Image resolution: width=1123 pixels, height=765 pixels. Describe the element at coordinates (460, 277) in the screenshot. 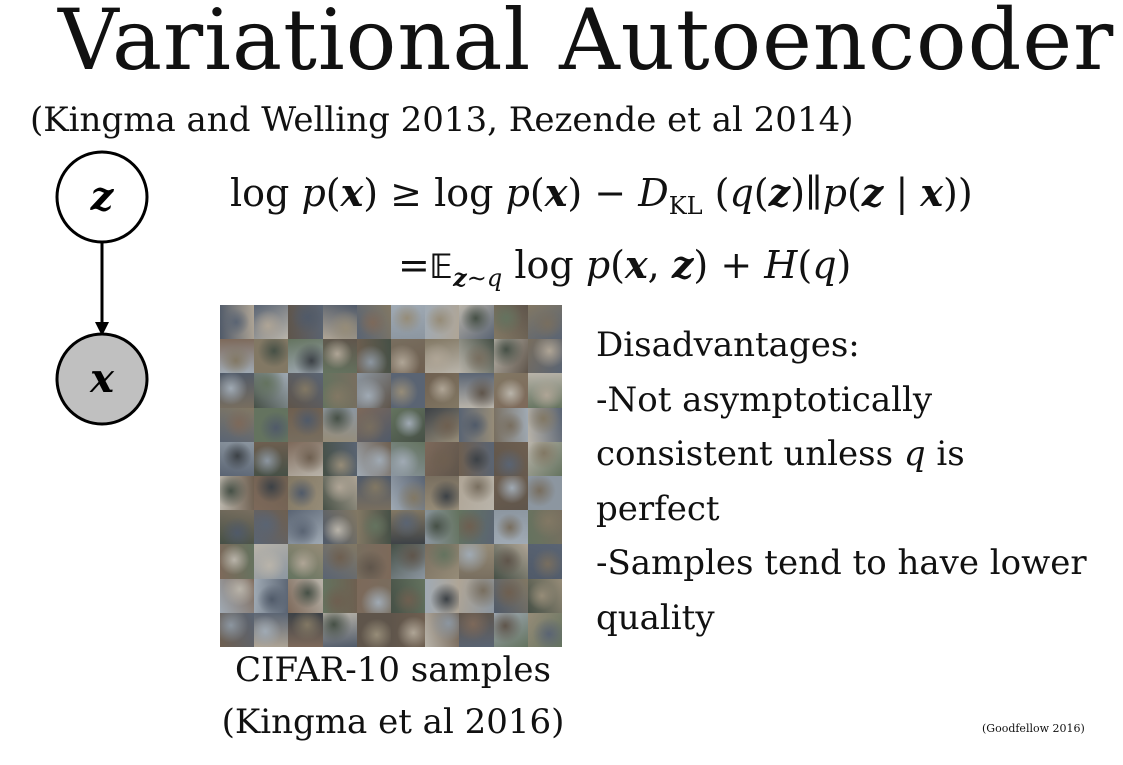

I see `eq2-sub-z: z` at that location.